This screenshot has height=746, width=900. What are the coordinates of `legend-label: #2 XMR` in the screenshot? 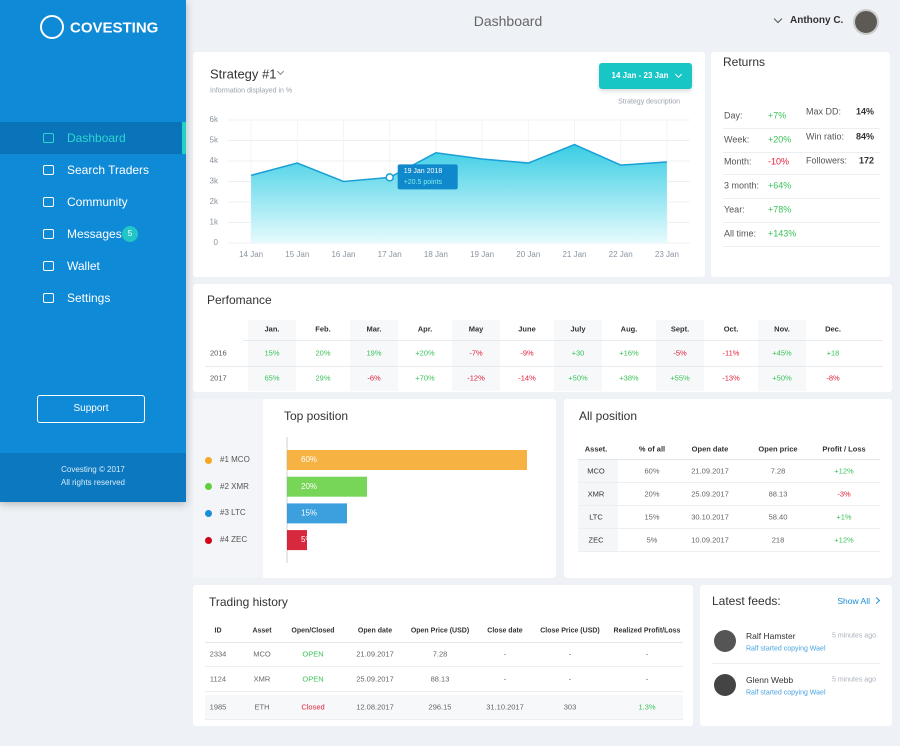 It's located at (234, 486).